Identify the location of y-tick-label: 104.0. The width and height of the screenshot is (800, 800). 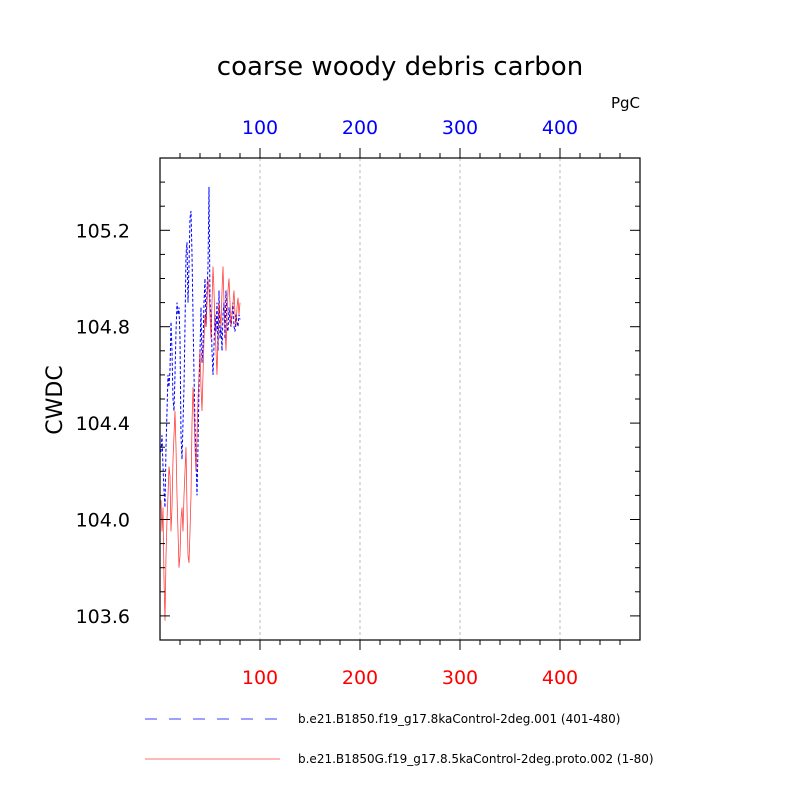
(103, 521).